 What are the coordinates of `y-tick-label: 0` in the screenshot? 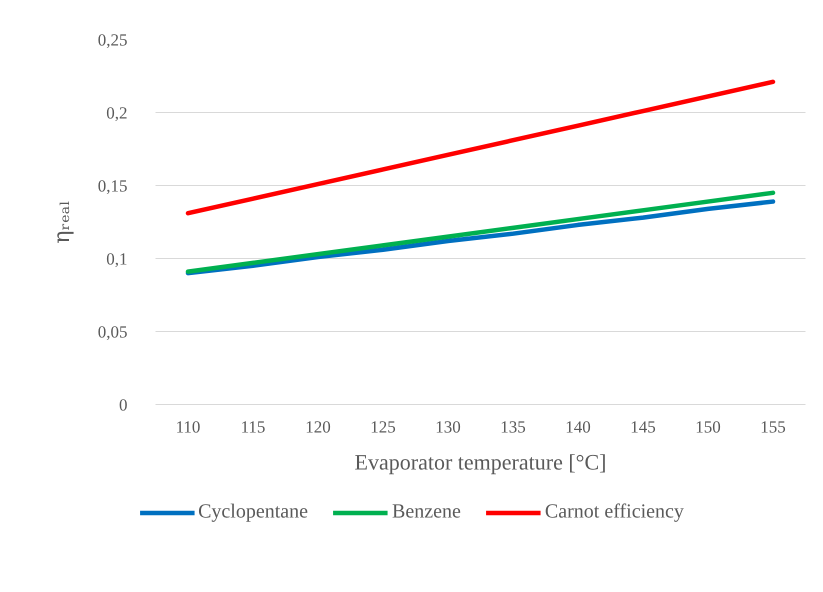 It's located at (123, 405).